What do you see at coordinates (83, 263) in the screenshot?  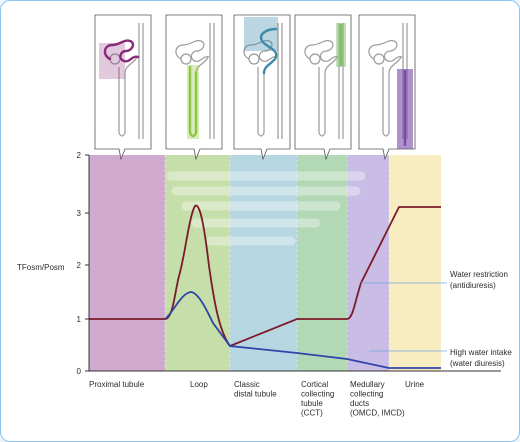 I see `y-tick-labels: 0 1 2 3 2` at bounding box center [83, 263].